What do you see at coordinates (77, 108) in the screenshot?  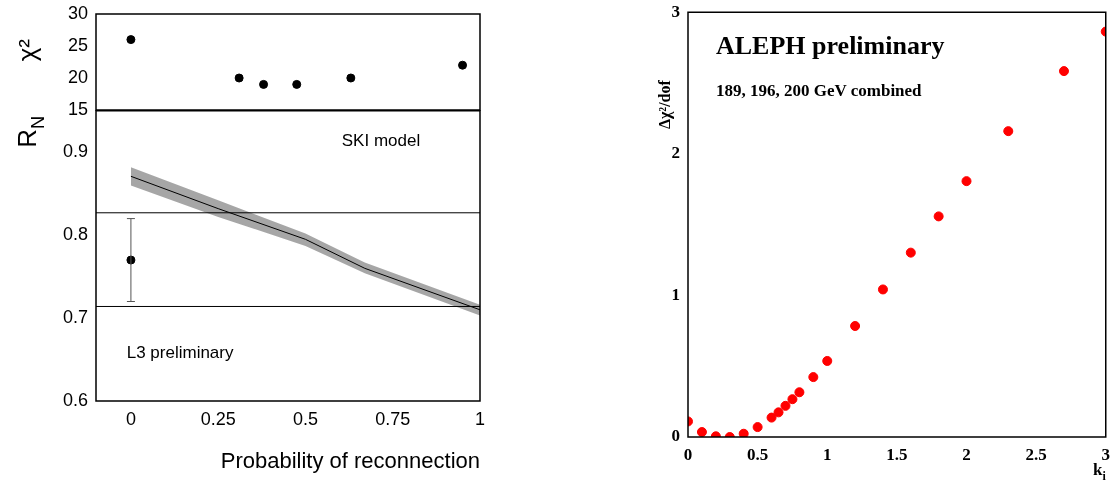 I see `y-tick-label: 15` at bounding box center [77, 108].